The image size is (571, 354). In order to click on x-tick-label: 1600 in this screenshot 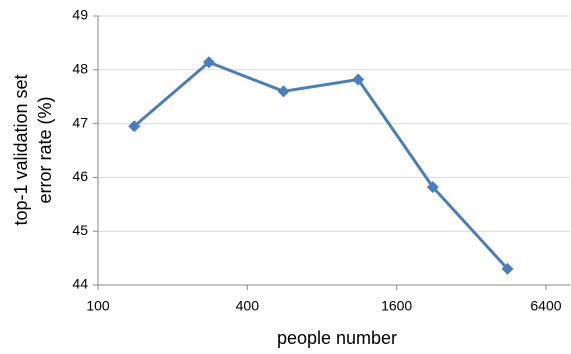, I will do `click(396, 306)`.